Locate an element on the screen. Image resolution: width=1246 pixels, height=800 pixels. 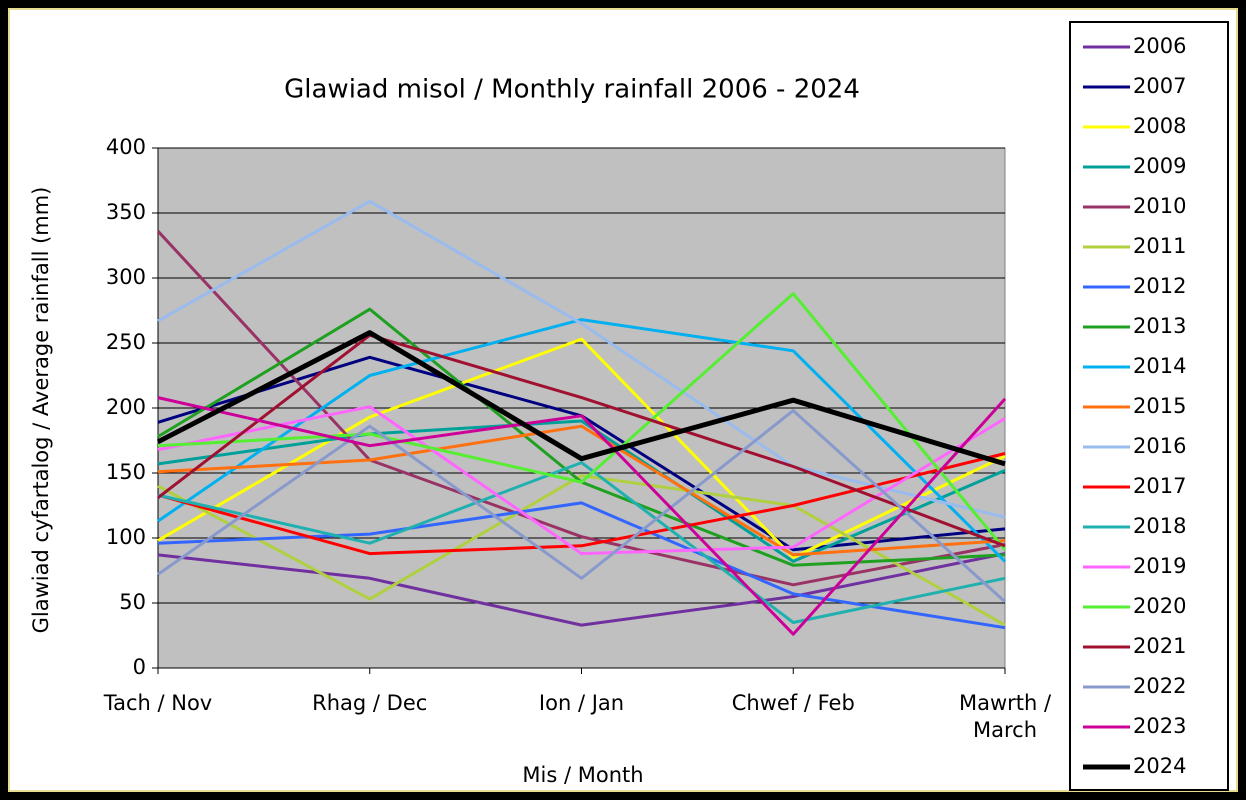
x-tick-label: Rhag / Dec is located at coordinates (370, 703).